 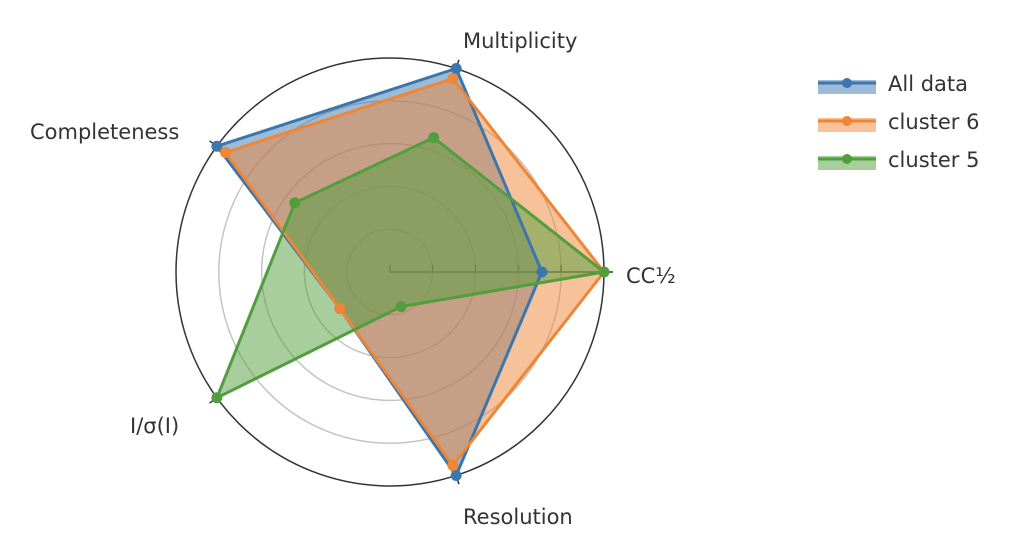 What do you see at coordinates (518, 517) in the screenshot?
I see `axis-label-resolution: Resolution` at bounding box center [518, 517].